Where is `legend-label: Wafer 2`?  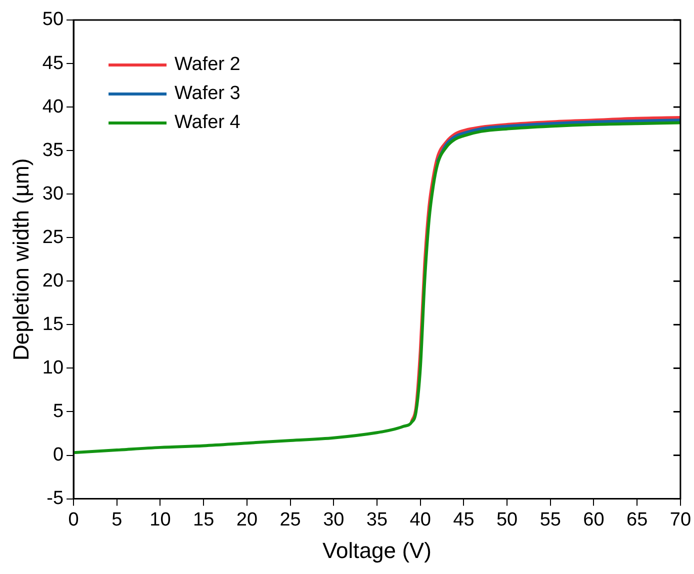
legend-label: Wafer 2 is located at coordinates (207, 65).